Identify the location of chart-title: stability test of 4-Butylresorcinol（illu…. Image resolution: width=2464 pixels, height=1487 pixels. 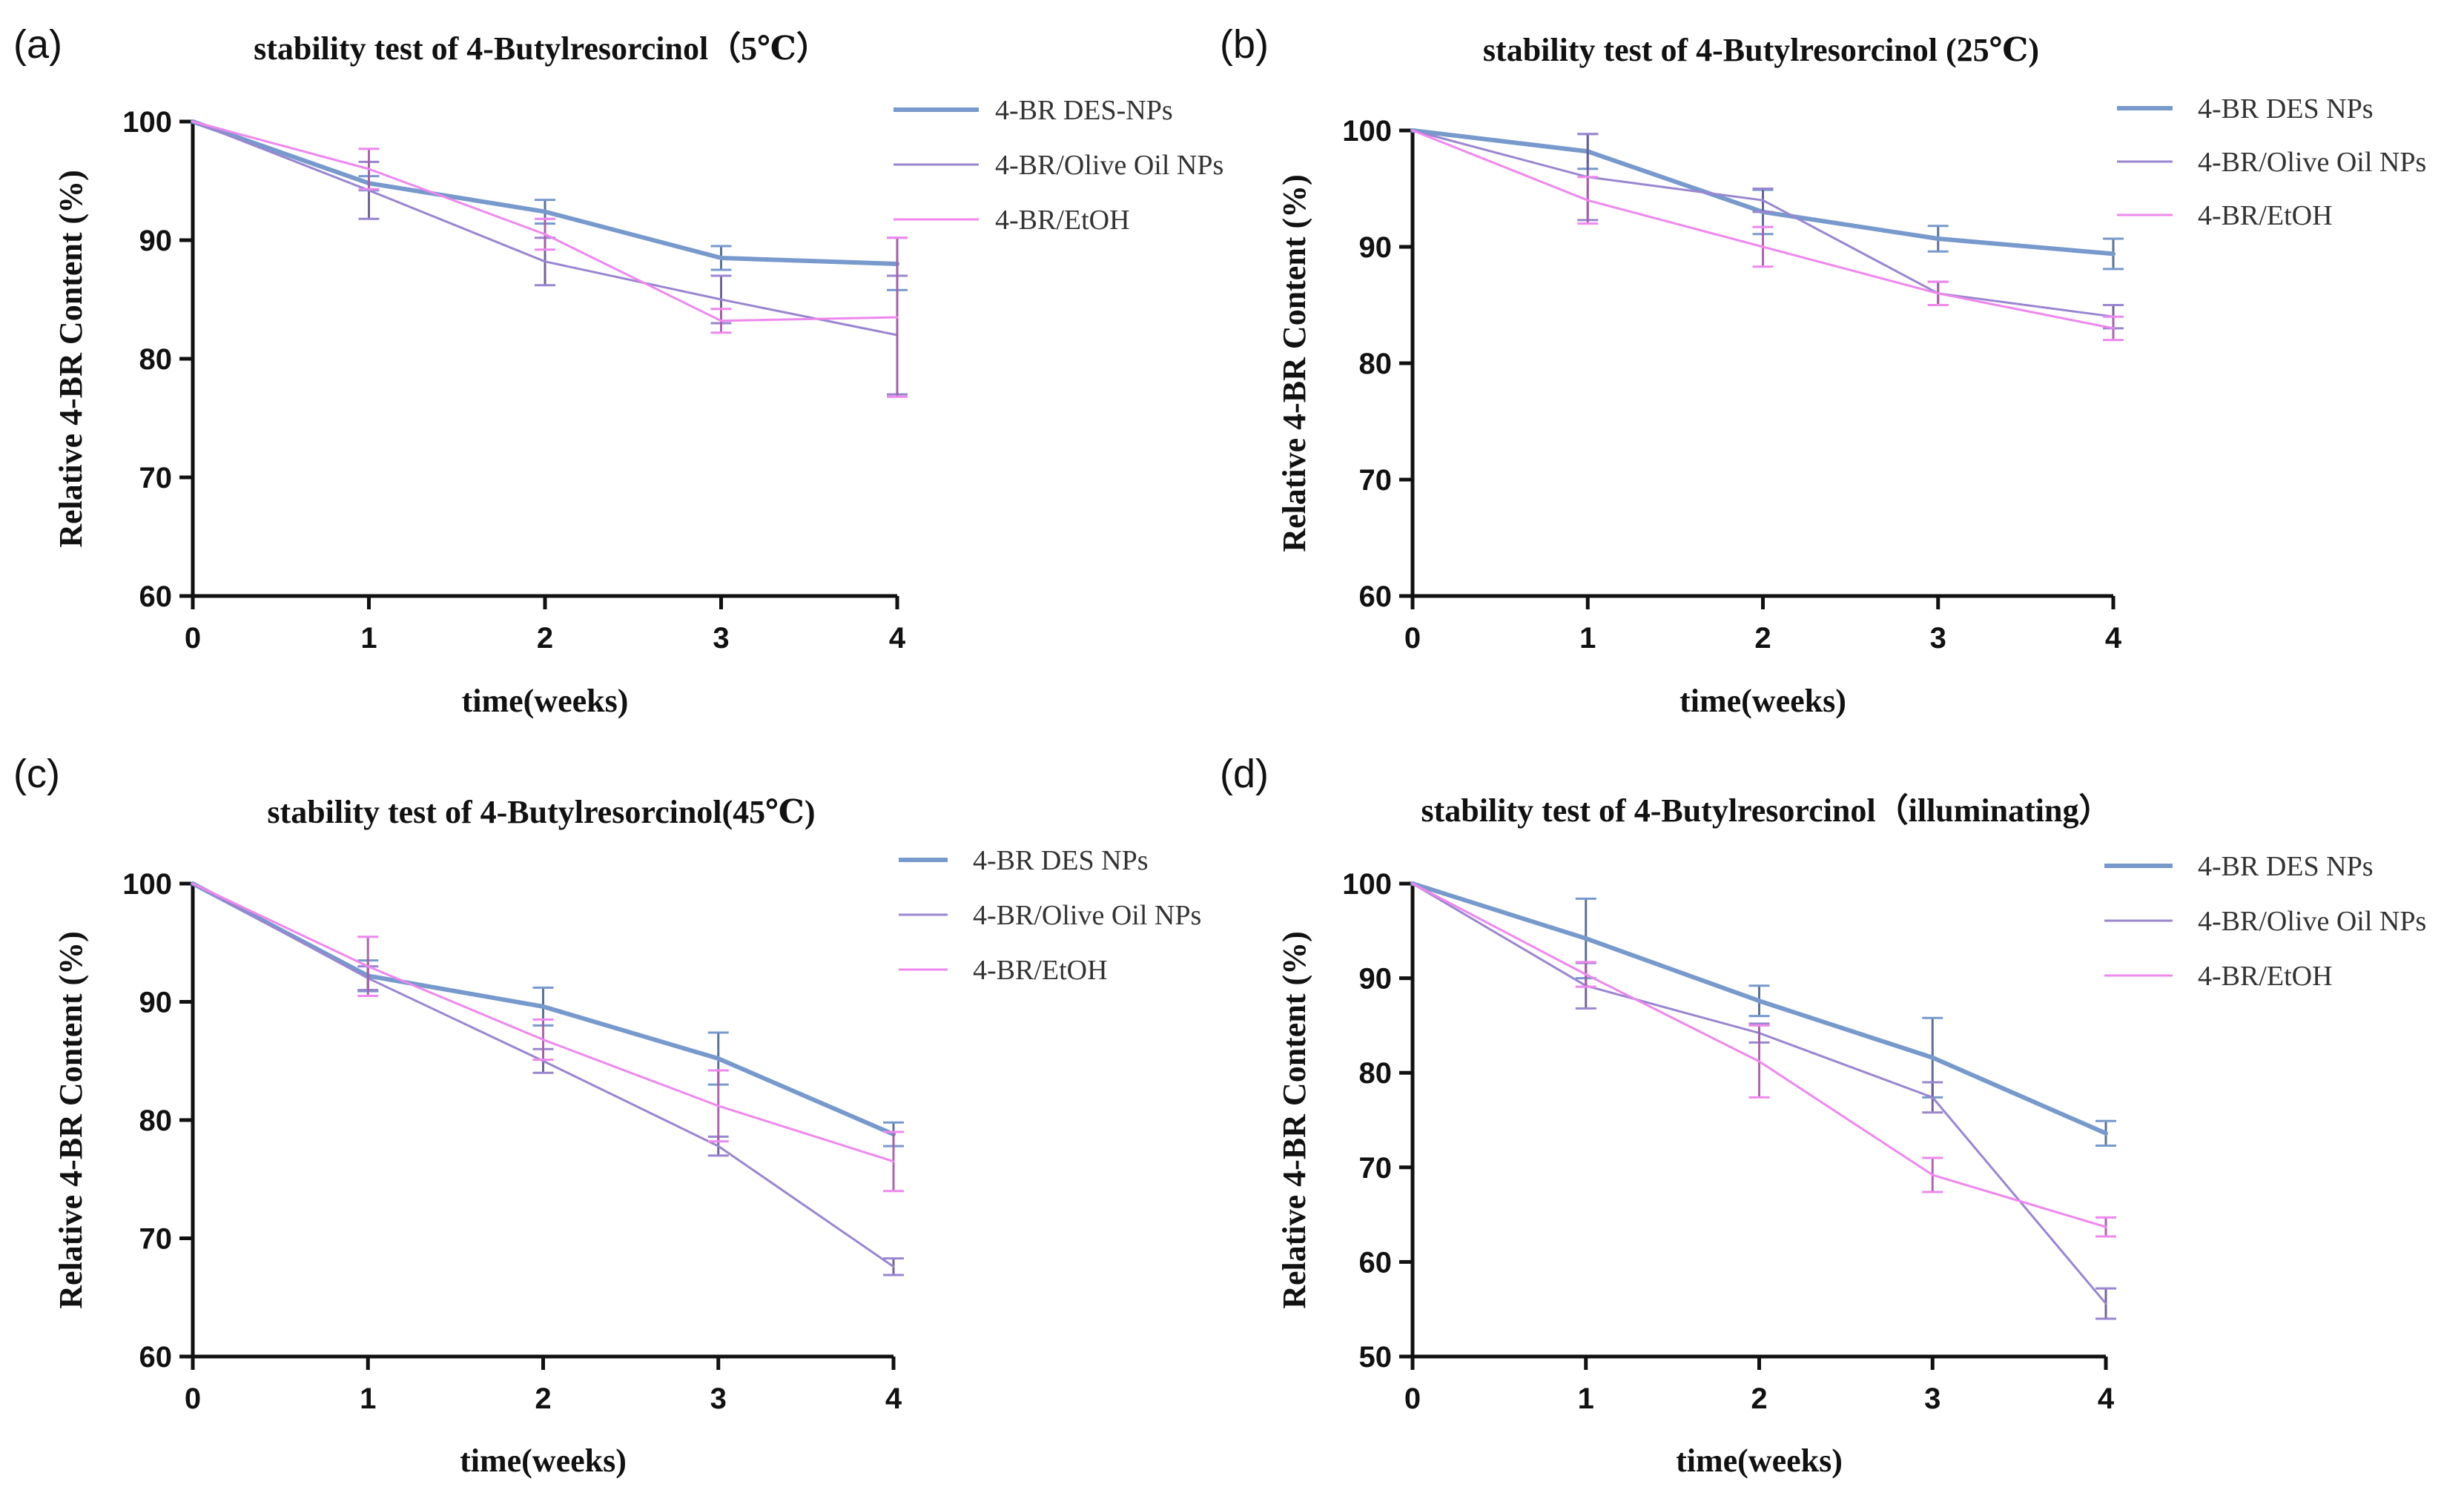
(1766, 810).